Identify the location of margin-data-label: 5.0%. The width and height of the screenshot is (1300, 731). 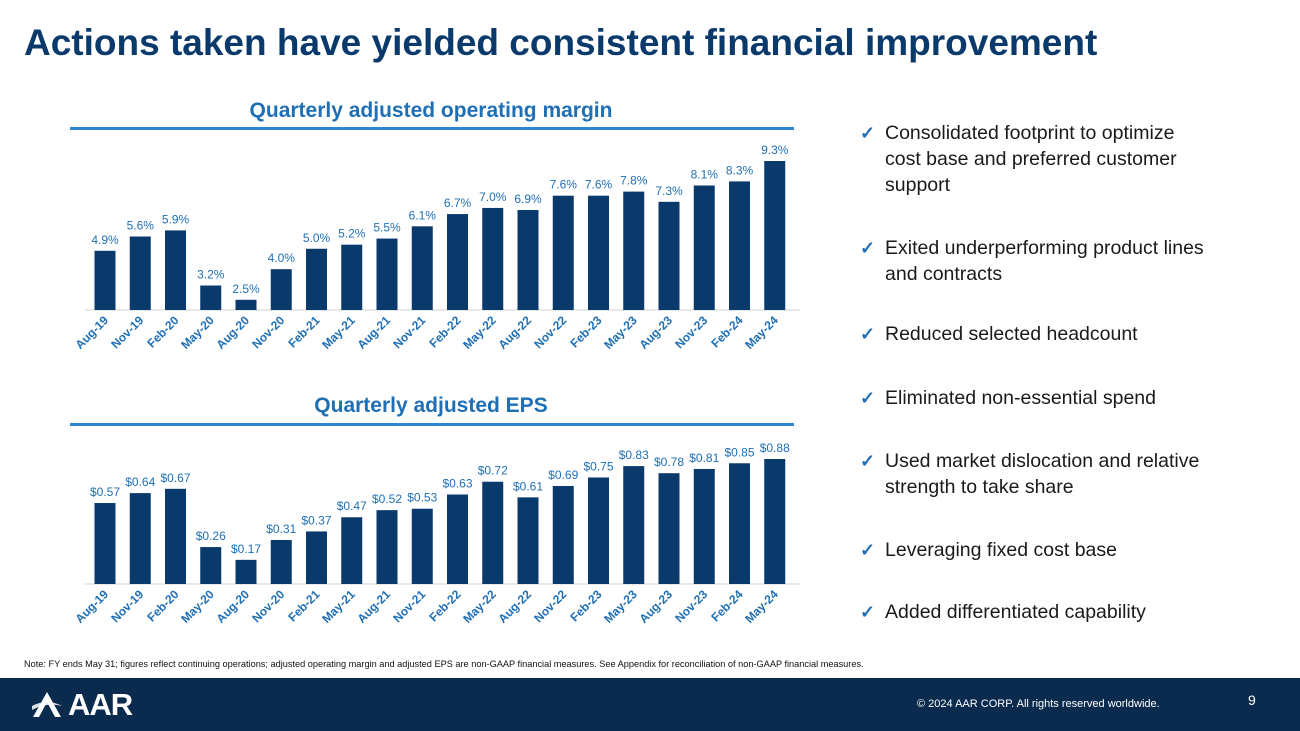
(317, 238).